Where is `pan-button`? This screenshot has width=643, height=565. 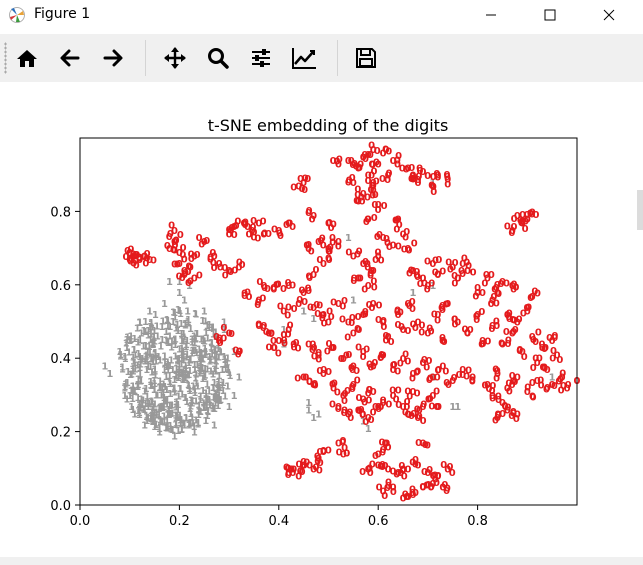
pan-button is located at coordinates (175, 58).